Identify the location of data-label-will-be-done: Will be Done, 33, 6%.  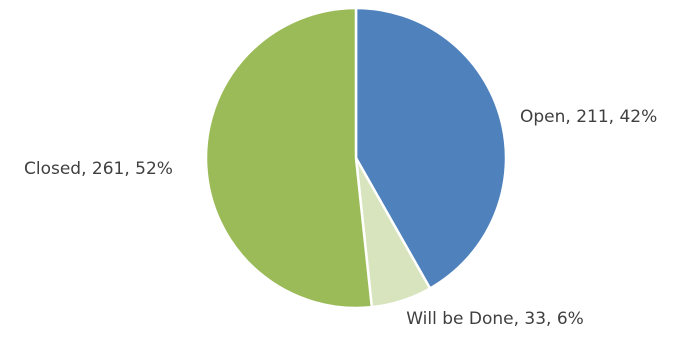
(495, 319).